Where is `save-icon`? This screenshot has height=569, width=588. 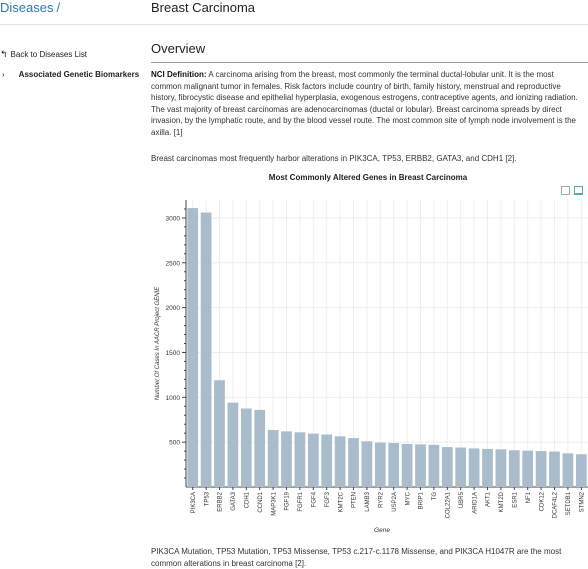
save-icon is located at coordinates (565, 190).